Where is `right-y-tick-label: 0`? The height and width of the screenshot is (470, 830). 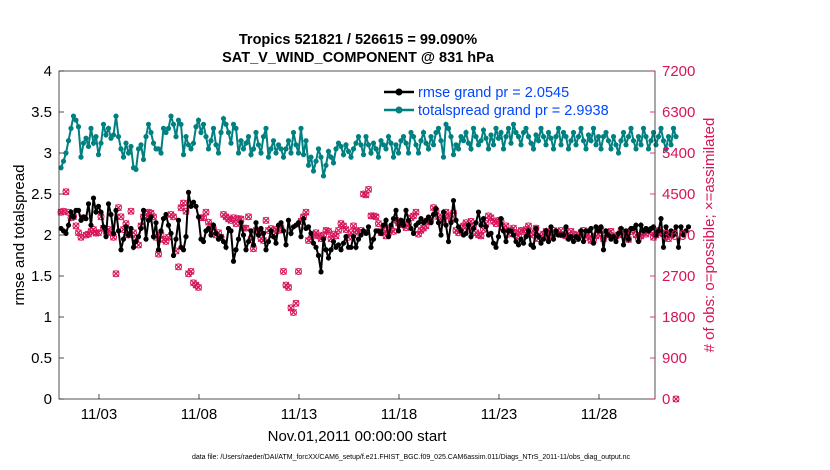
right-y-tick-label: 0 is located at coordinates (666, 399).